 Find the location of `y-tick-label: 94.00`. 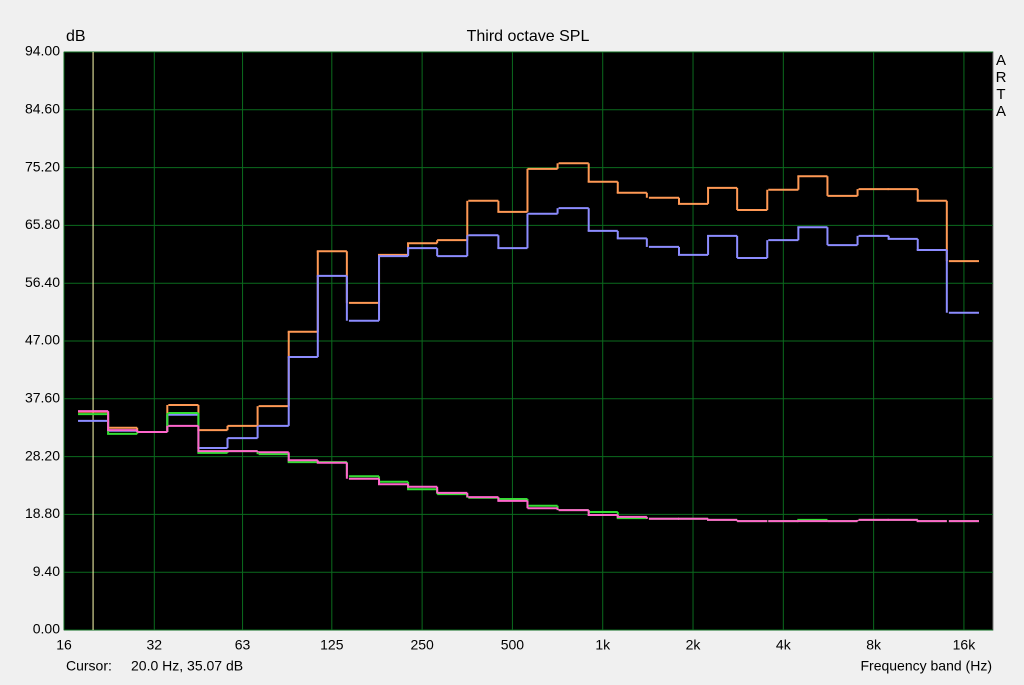

y-tick-label: 94.00 is located at coordinates (42, 51).